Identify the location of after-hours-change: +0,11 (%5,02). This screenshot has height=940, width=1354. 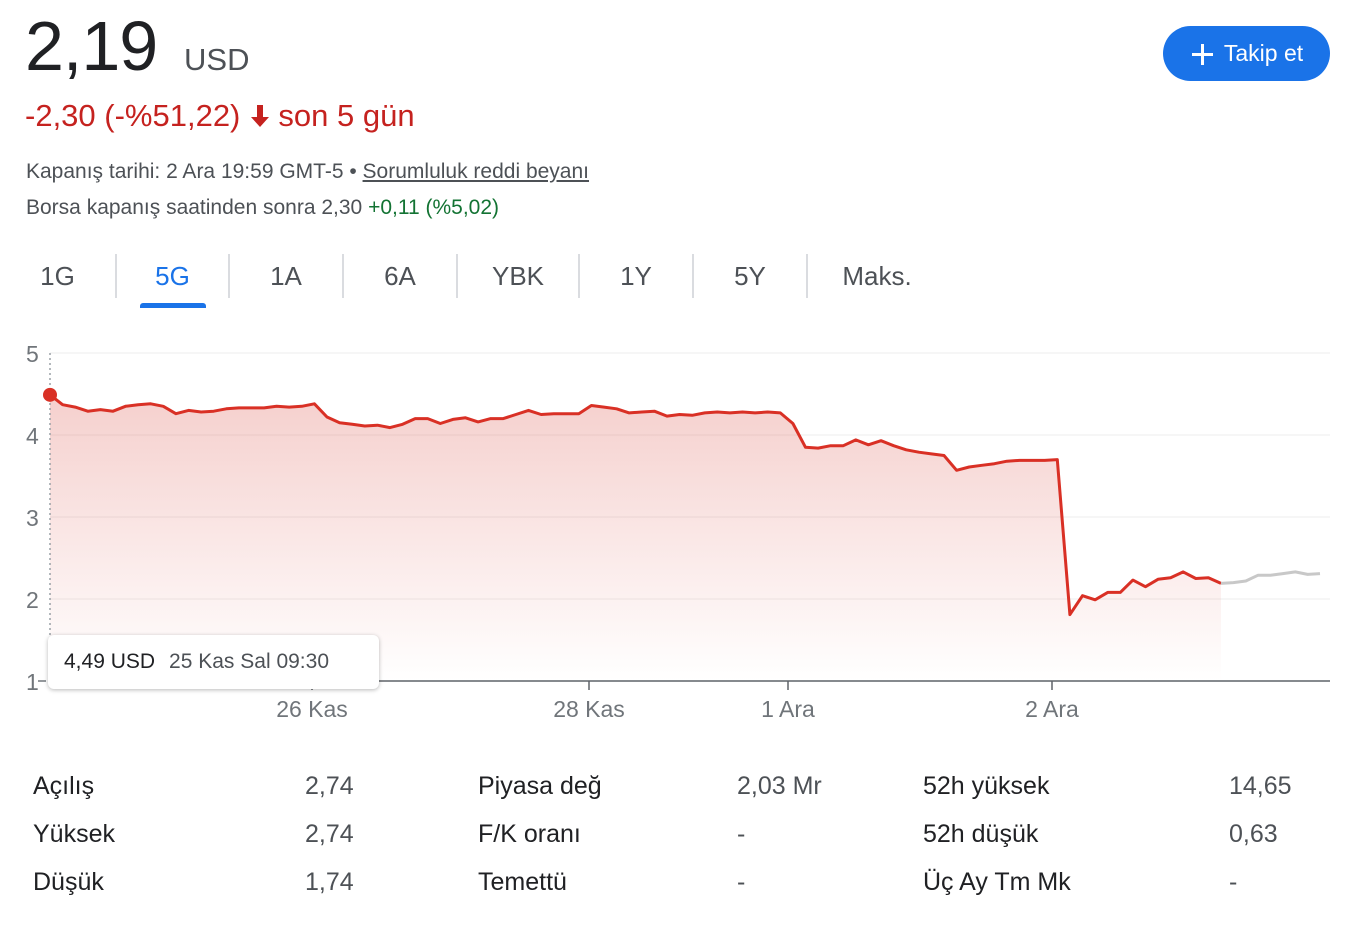
(434, 207).